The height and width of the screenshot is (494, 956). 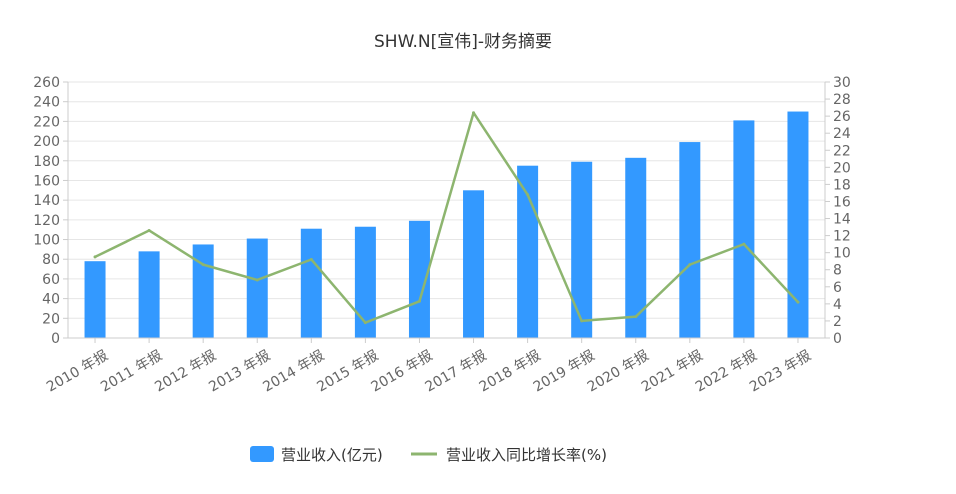 What do you see at coordinates (837, 339) in the screenshot?
I see `y-right-tick-label: 0` at bounding box center [837, 339].